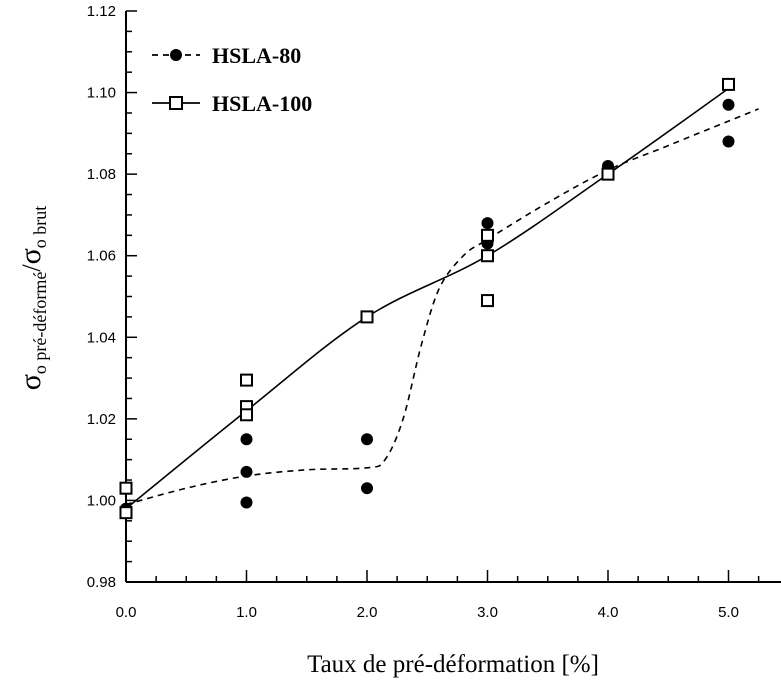  What do you see at coordinates (262, 103) in the screenshot?
I see `legend-label-hsla-100: HSLA-100` at bounding box center [262, 103].